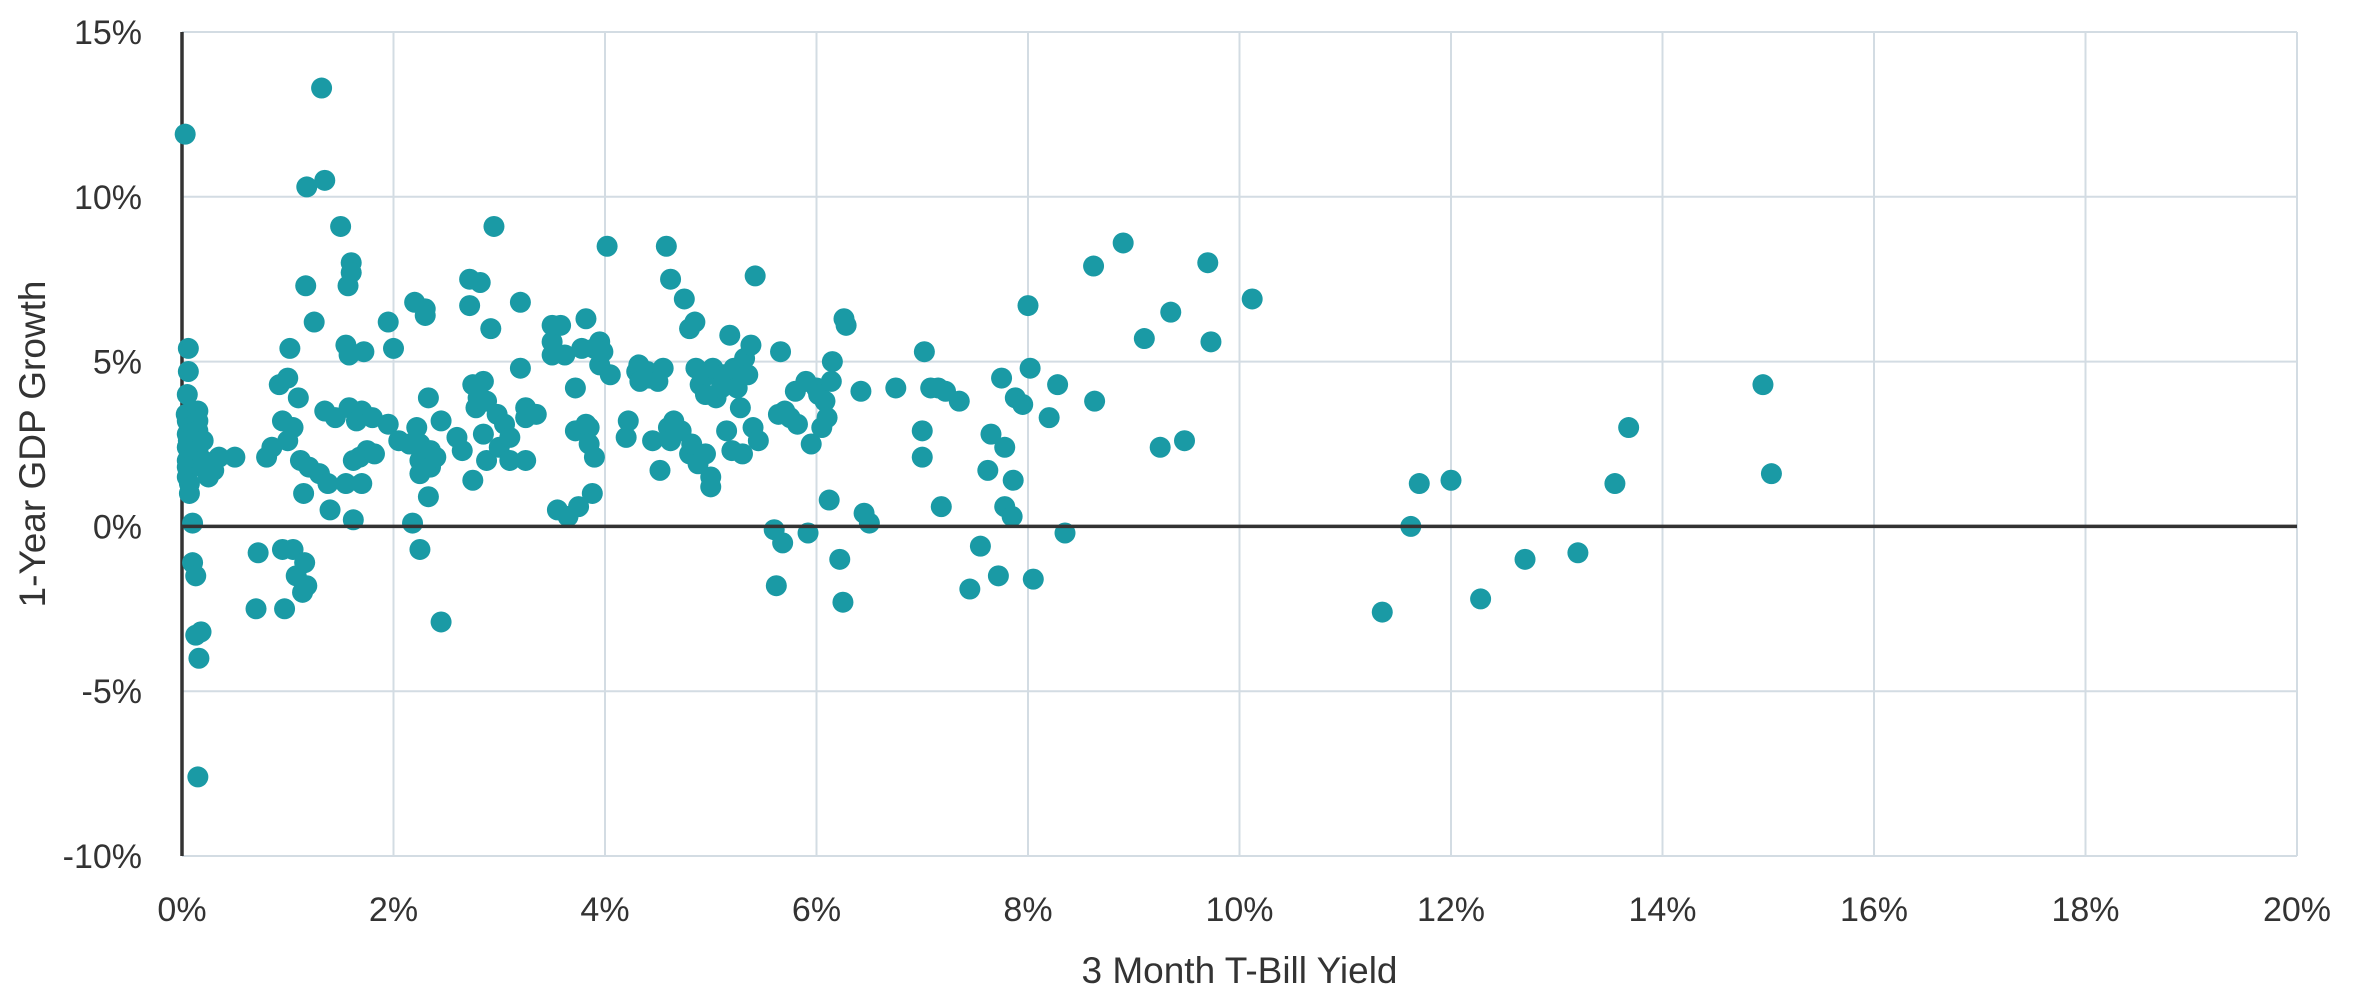 This screenshot has height=999, width=2355. I want to click on x-tick-label: 10%, so click(1239, 910).